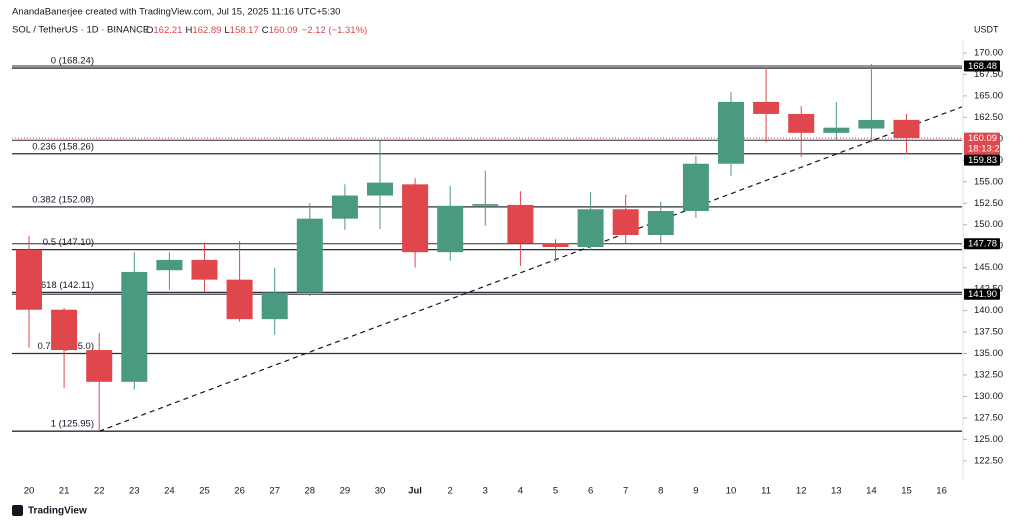 The width and height of the screenshot is (1024, 522). Describe the element at coordinates (986, 29) in the screenshot. I see `currency: USDT` at that location.